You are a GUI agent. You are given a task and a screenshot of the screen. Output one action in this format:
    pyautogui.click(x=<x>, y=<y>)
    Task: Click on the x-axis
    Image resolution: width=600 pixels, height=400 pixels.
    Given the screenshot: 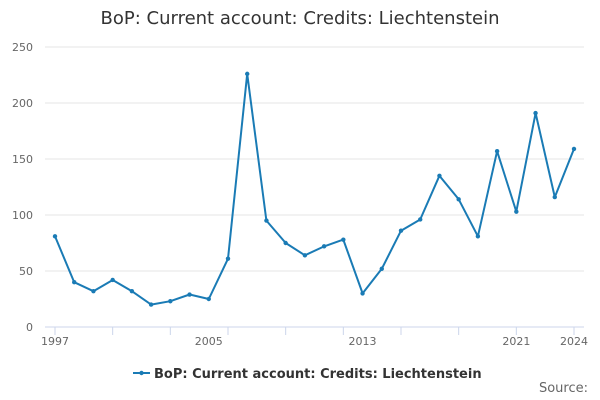 What is the action you would take?
    pyautogui.click(x=314, y=330)
    